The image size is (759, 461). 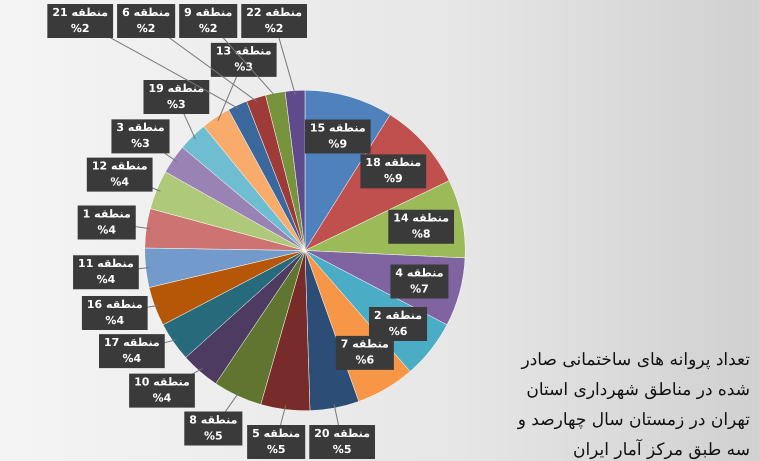 I want to click on slice-label: منطقه 2, so click(x=398, y=315).